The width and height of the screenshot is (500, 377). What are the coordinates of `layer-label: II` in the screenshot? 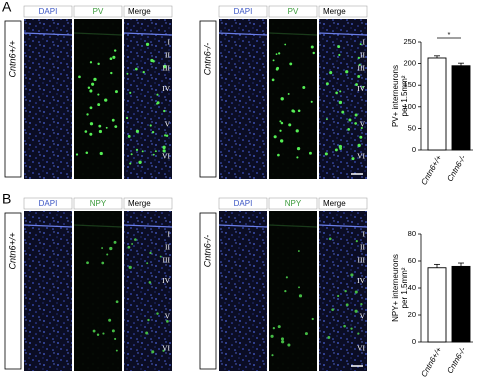 It's located at (167, 247).